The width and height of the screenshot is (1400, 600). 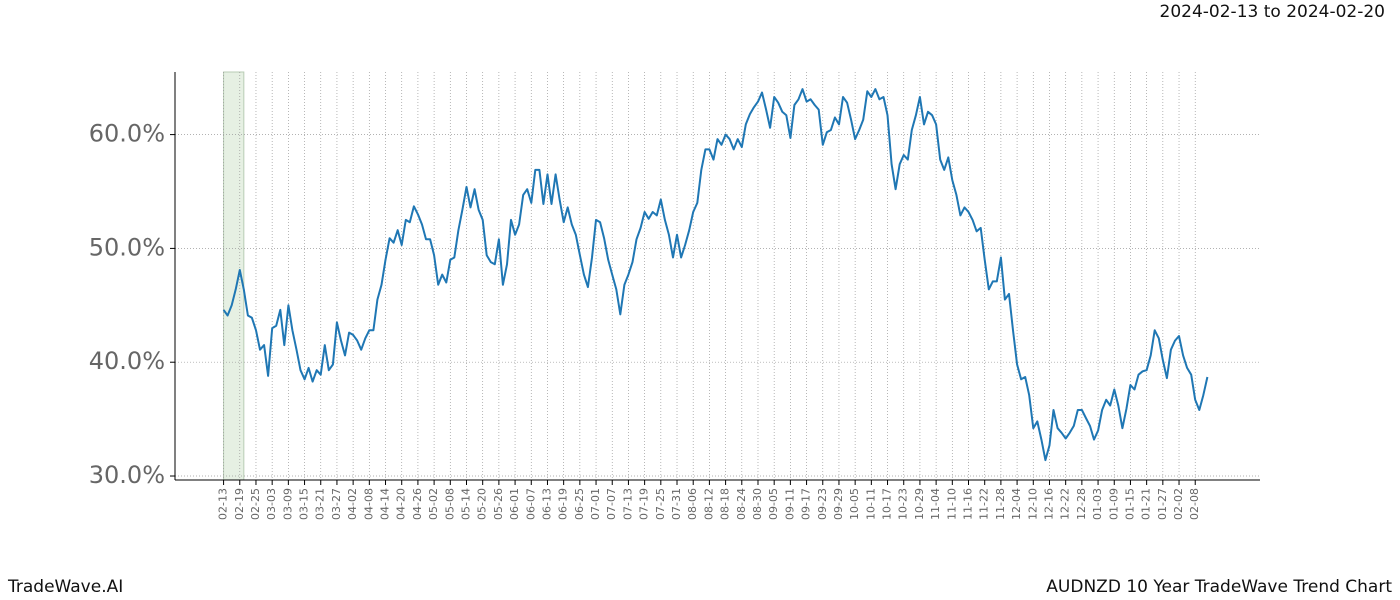 What do you see at coordinates (854, 504) in the screenshot?
I see `x-tick-label: 10-05` at bounding box center [854, 504].